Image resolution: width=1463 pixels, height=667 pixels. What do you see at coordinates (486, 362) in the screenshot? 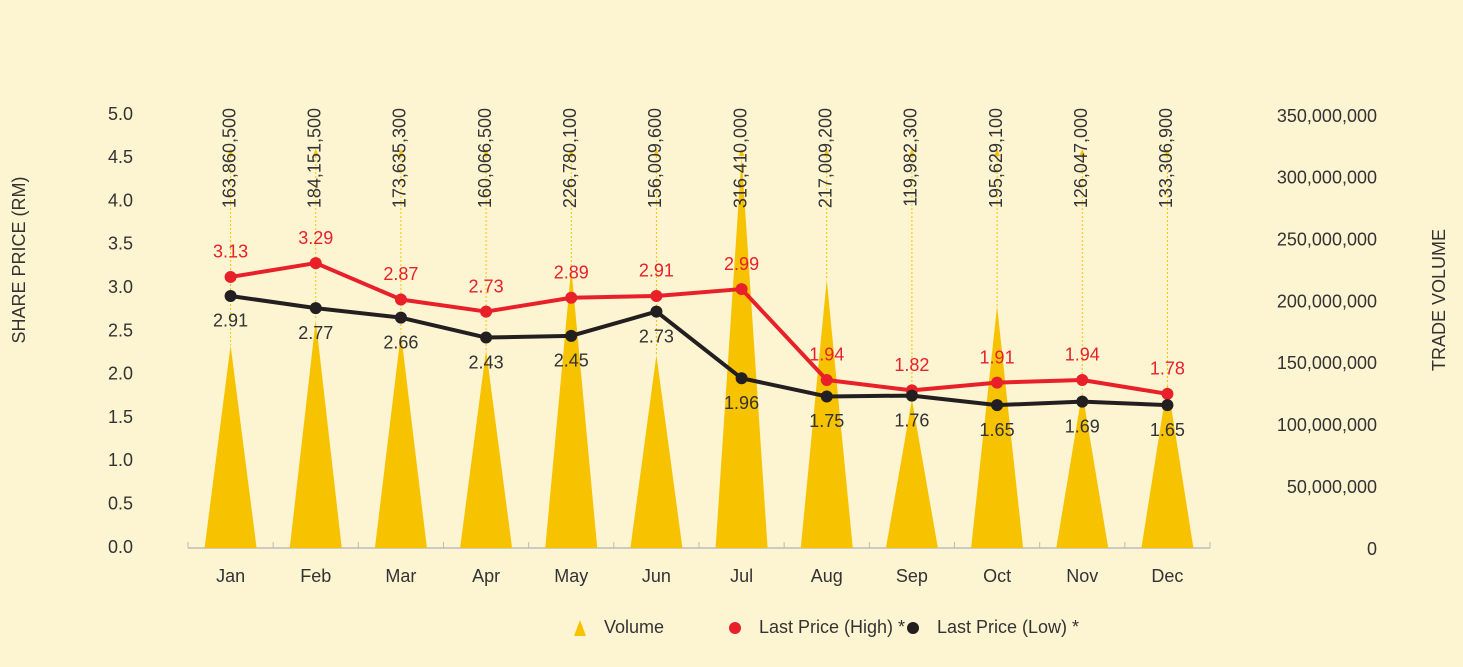
I see `price-label: 2.43` at bounding box center [486, 362].